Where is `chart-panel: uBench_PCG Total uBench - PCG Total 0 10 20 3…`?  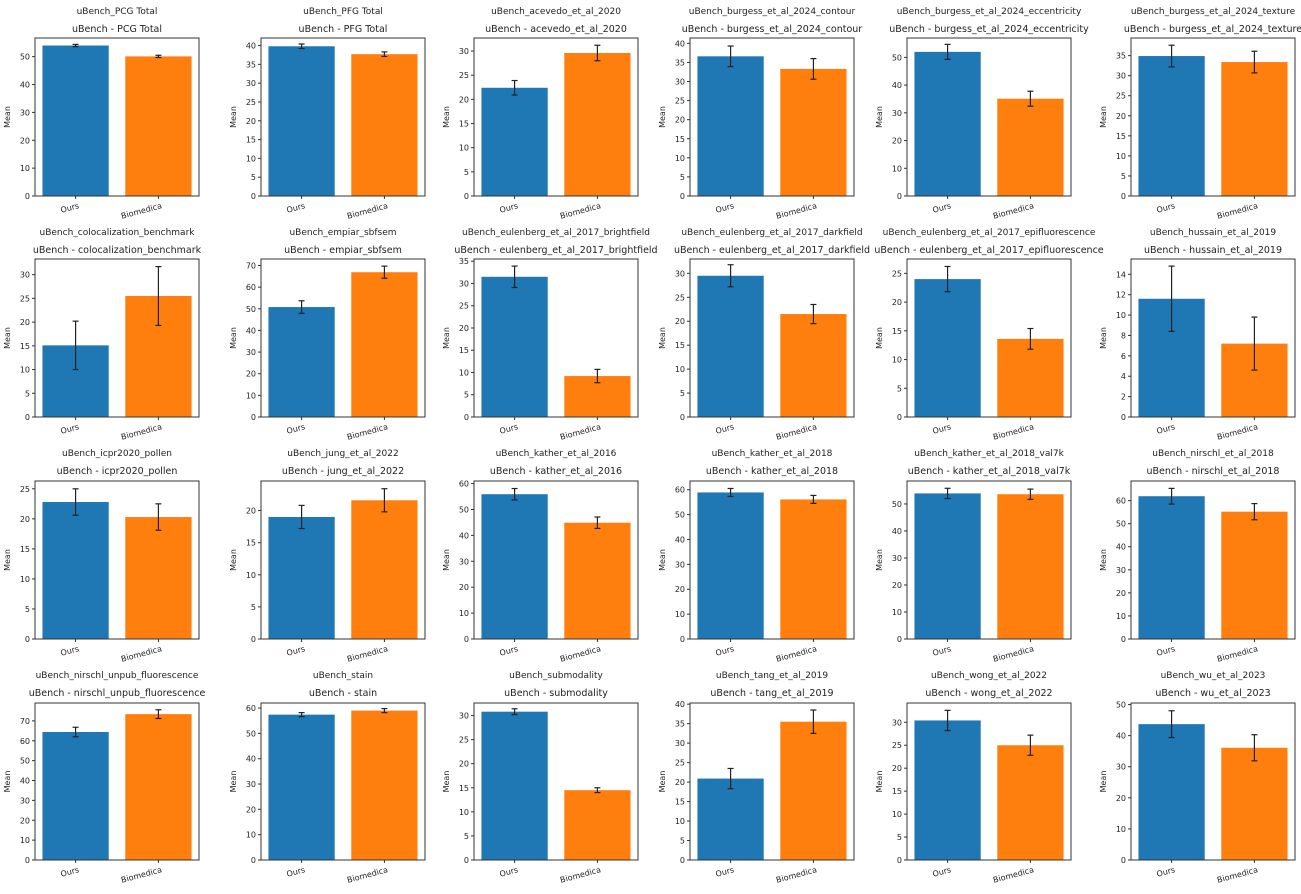
chart-panel: uBench_PCG Total uBench - PCG Total 0 10 20 3… is located at coordinates (101, 114).